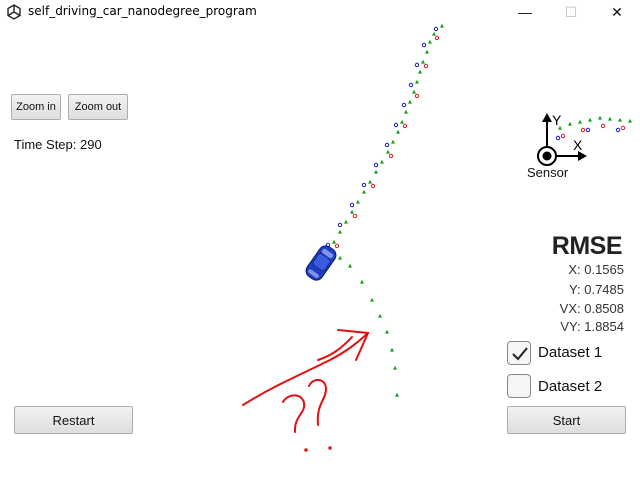 The width and height of the screenshot is (640, 503). Describe the element at coordinates (142, 11) in the screenshot. I see `window-title: self_driving_car_nanodegree_program` at that location.